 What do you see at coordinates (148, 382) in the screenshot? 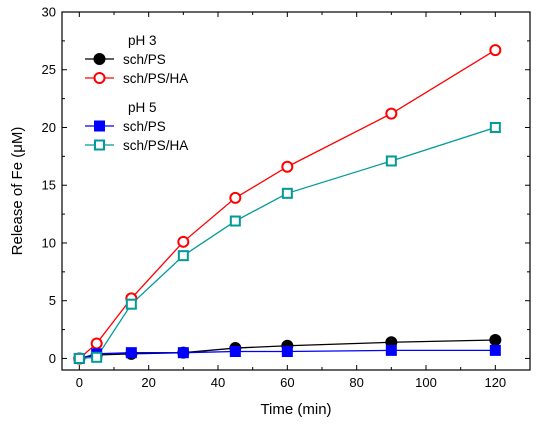
I see `x-tick-label: 20` at bounding box center [148, 382].